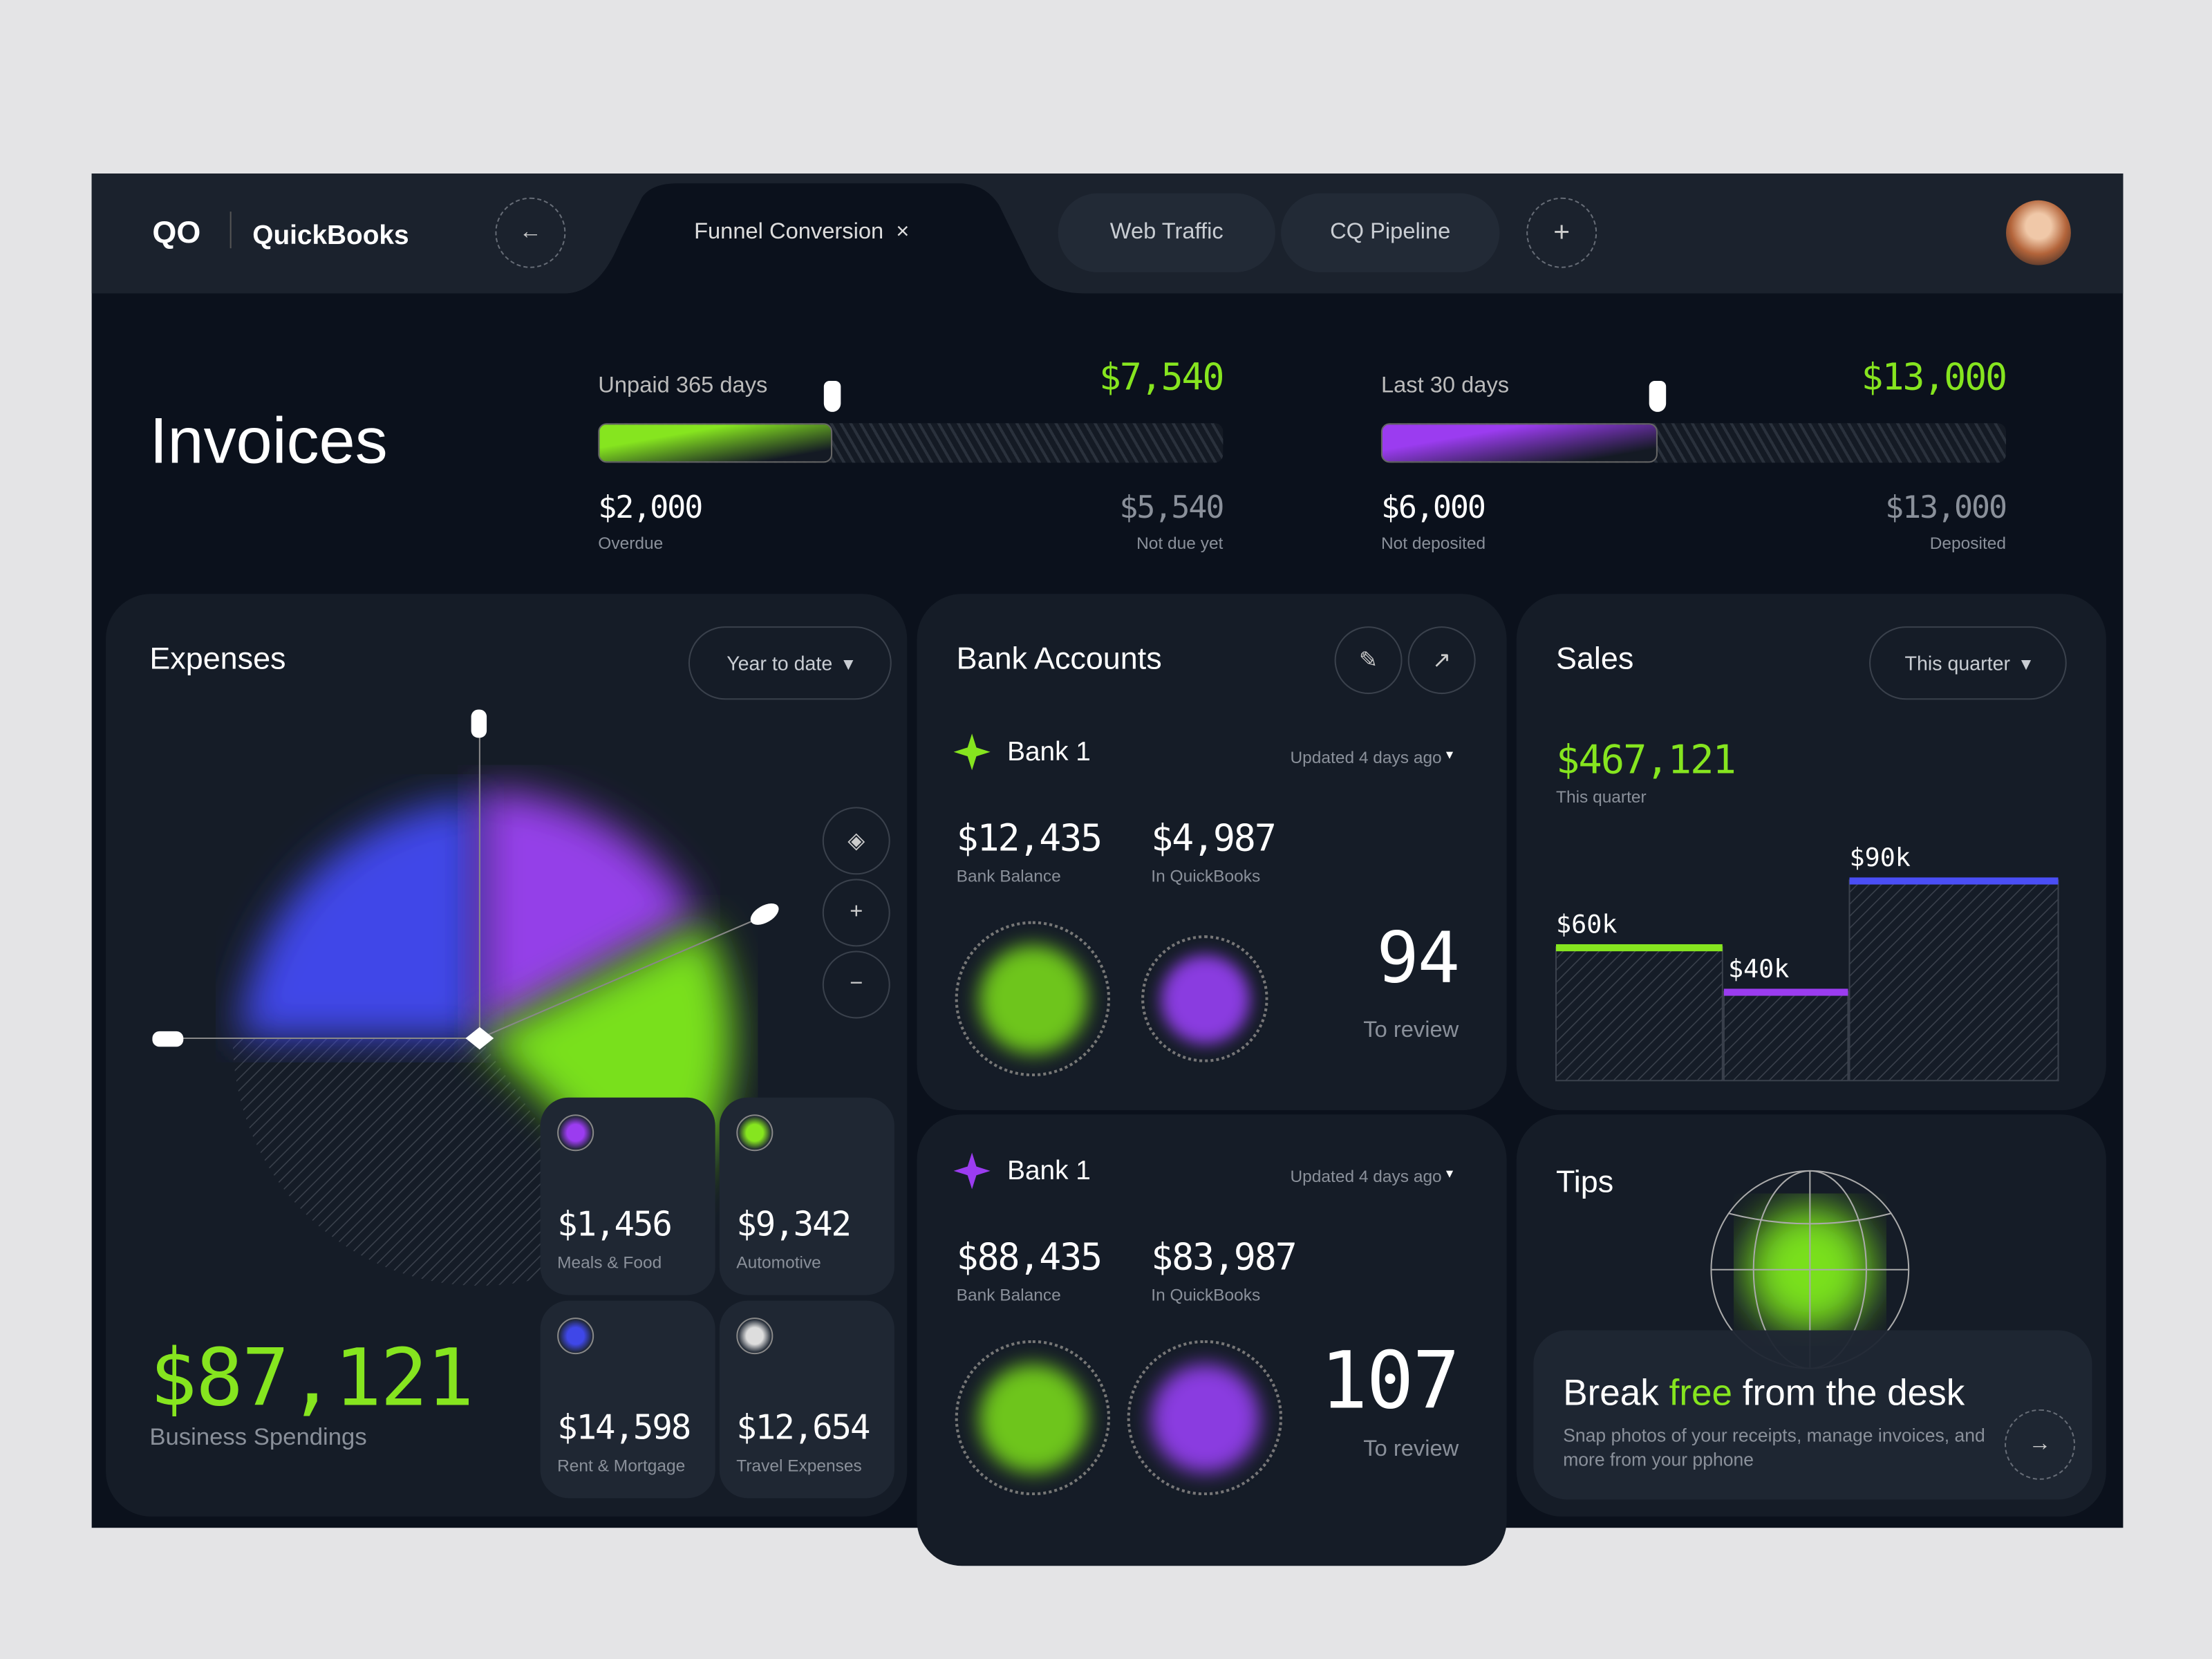 This screenshot has height=1659, width=2212. Describe the element at coordinates (624, 1427) in the screenshot. I see `expense-value: $14,598` at that location.